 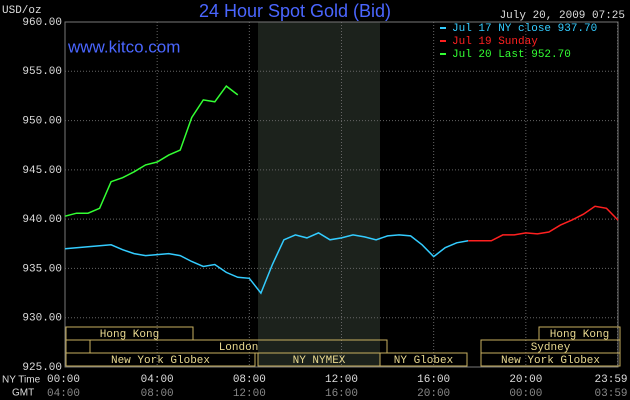 I want to click on y-tick-label: 955.00, so click(x=42, y=72).